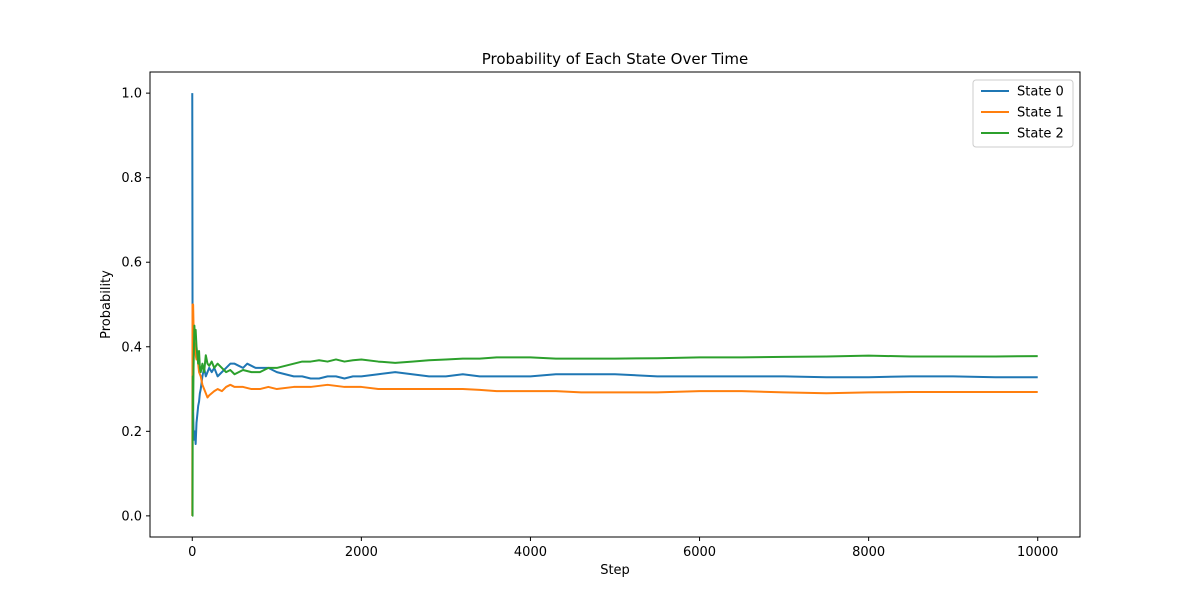  What do you see at coordinates (615, 570) in the screenshot?
I see `x-axis-label: Step` at bounding box center [615, 570].